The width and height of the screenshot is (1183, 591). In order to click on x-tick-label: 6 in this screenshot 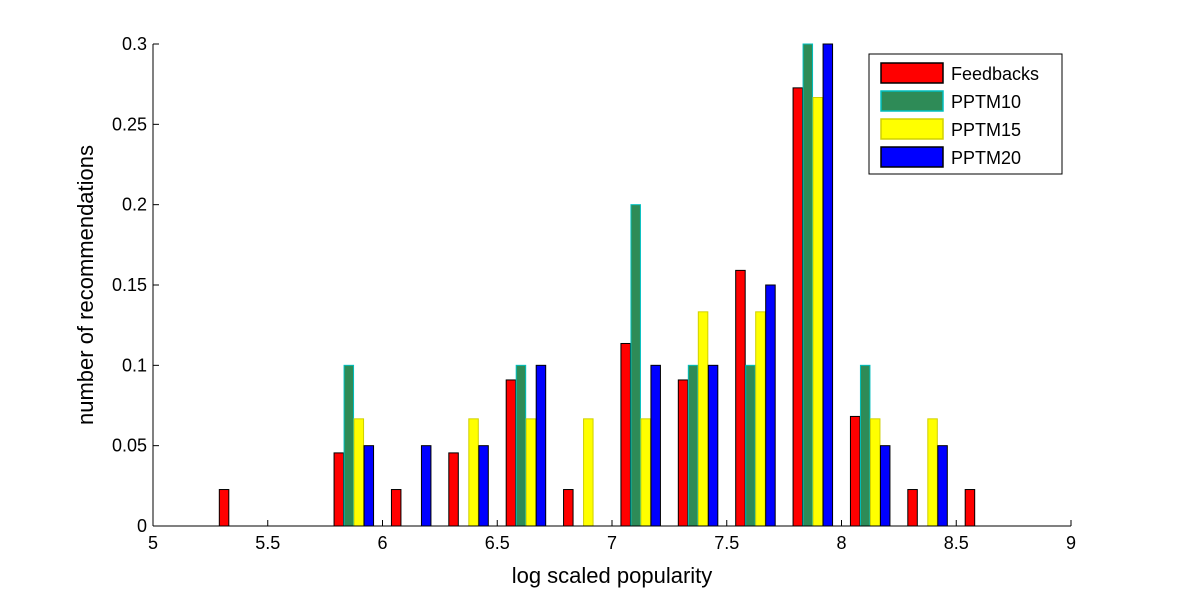, I will do `click(382, 543)`.